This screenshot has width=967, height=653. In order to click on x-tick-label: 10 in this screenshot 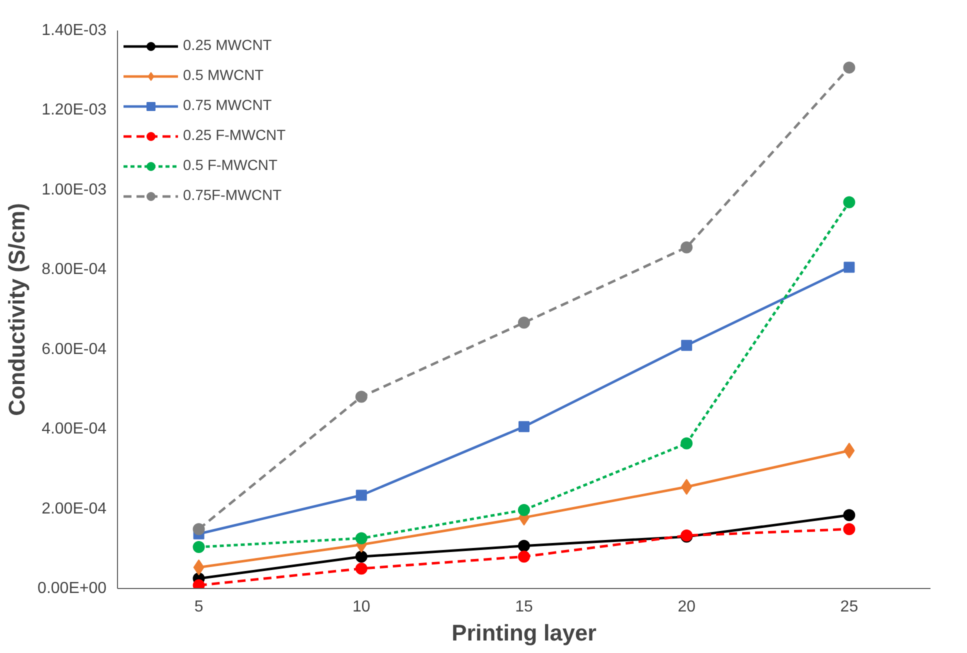, I will do `click(361, 607)`.